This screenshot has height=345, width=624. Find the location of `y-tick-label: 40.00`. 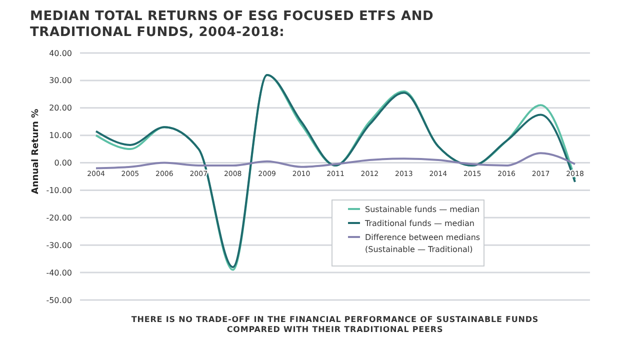

y-tick-label: 40.00 is located at coordinates (60, 53).